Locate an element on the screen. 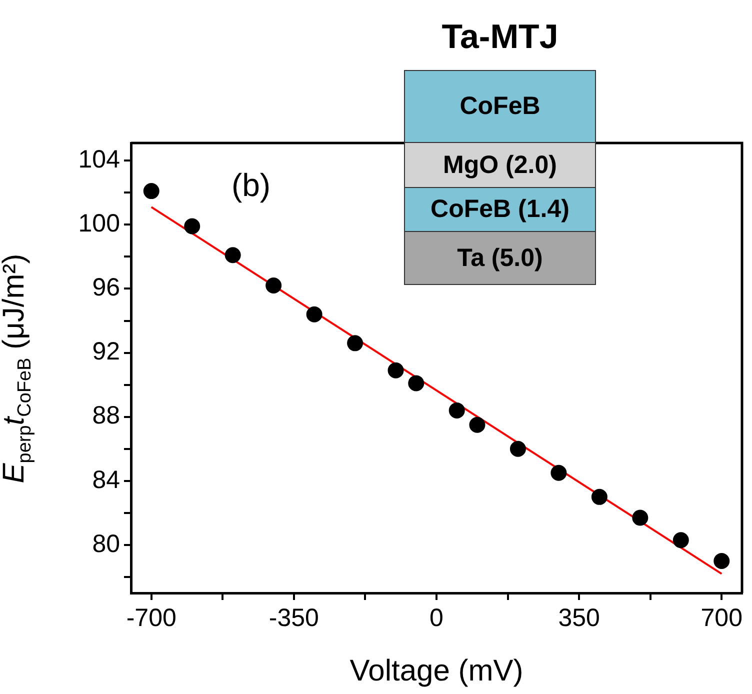 Image resolution: width=752 pixels, height=694 pixels. y-tick-label: 92 is located at coordinates (106, 352).